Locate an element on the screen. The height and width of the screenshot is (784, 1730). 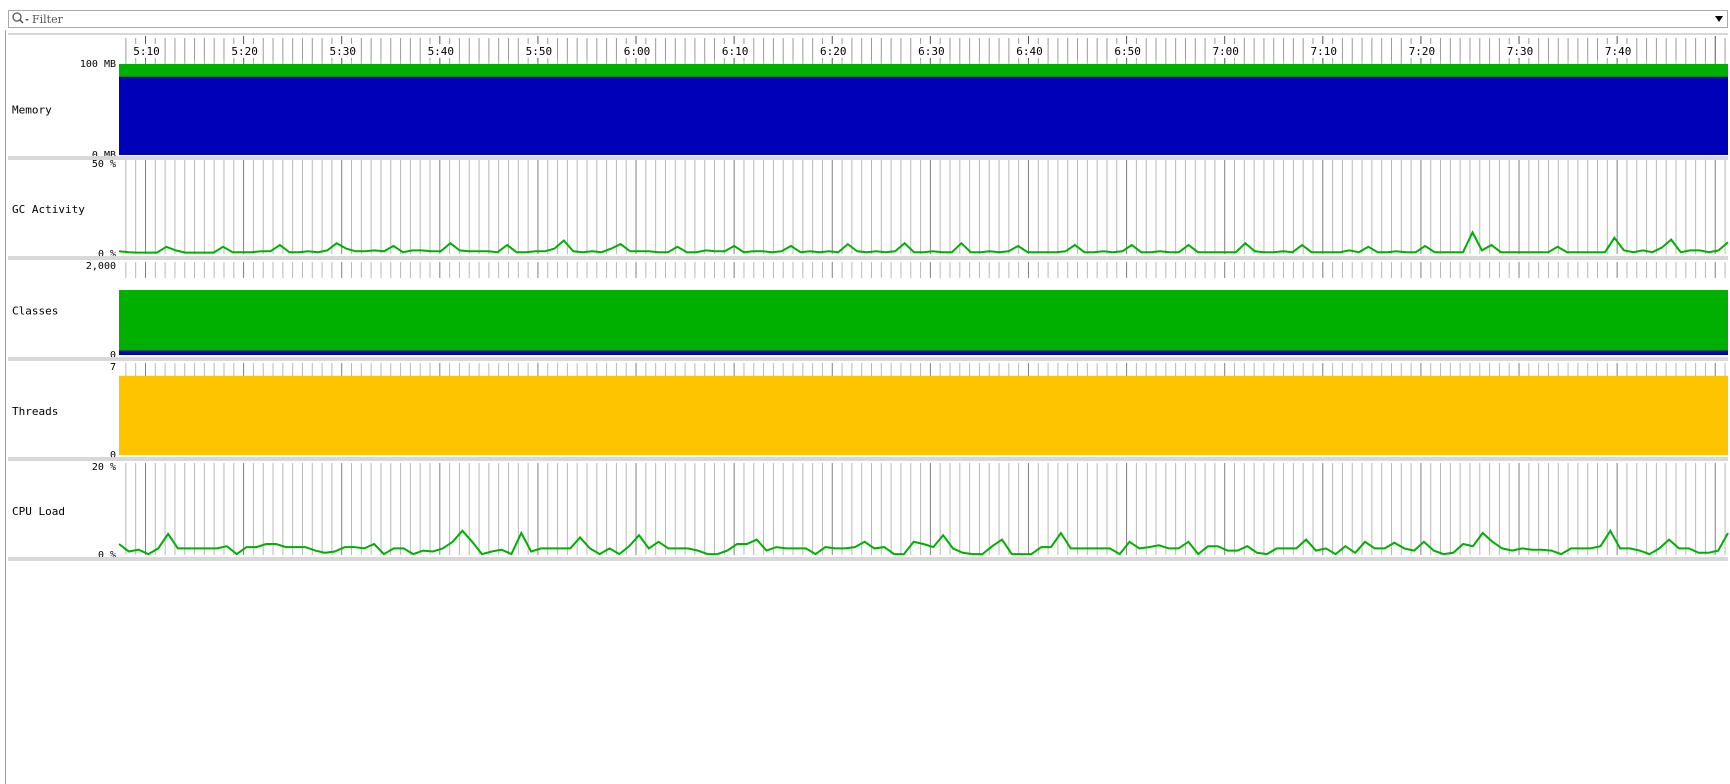
time-axis-label: 5:30 is located at coordinates (342, 51).